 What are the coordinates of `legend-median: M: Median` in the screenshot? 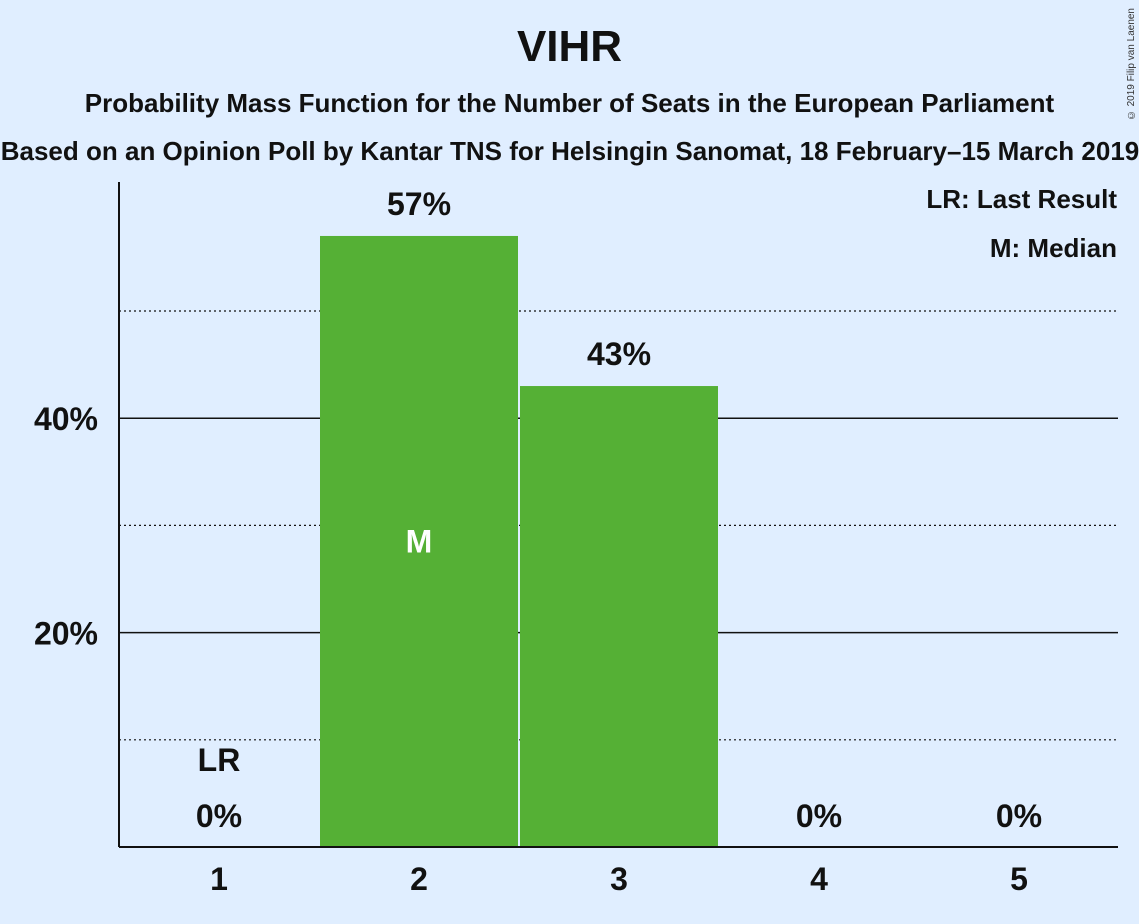 It's located at (1053, 248).